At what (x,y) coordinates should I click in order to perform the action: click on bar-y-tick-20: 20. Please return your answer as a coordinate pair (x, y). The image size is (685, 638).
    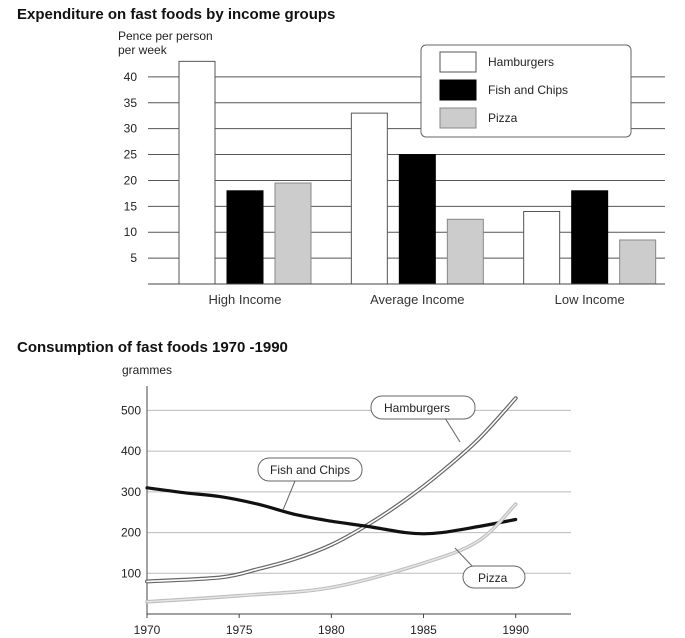
    Looking at the image, I should click on (131, 180).